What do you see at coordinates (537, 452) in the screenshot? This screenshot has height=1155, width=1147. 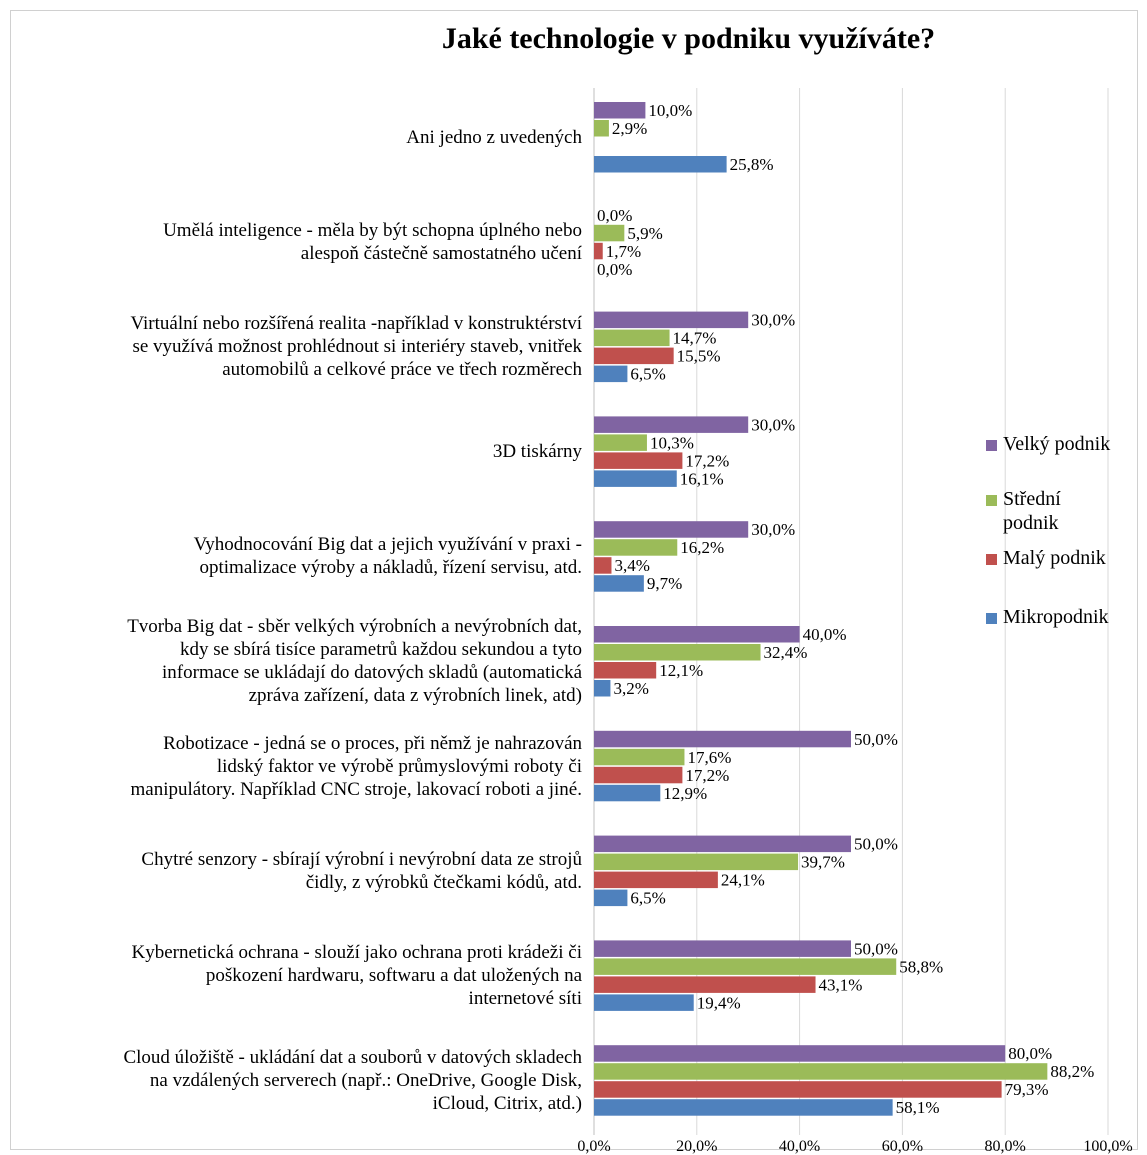 I see `category-label-line: 3D tiskárny` at bounding box center [537, 452].